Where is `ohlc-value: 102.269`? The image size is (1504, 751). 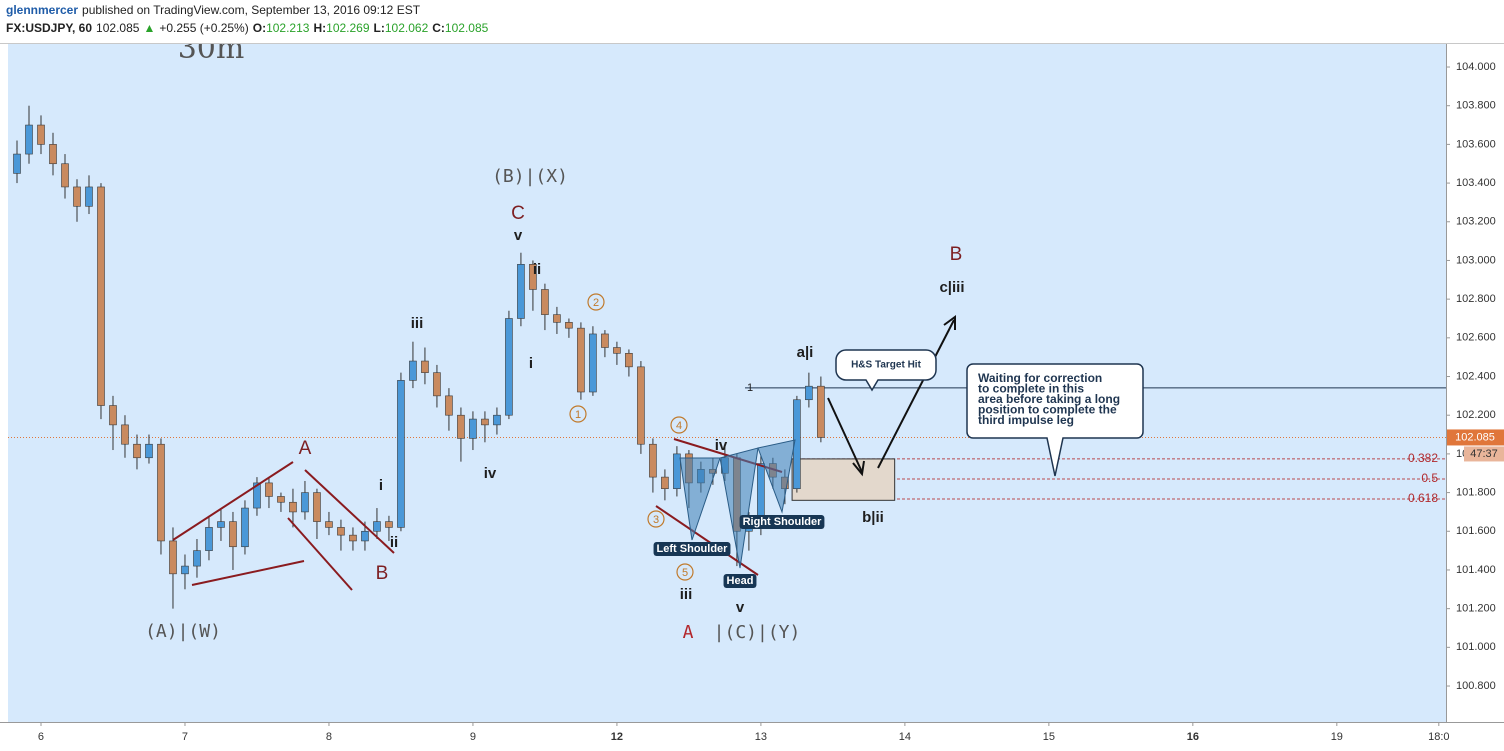 ohlc-value: 102.269 is located at coordinates (348, 28).